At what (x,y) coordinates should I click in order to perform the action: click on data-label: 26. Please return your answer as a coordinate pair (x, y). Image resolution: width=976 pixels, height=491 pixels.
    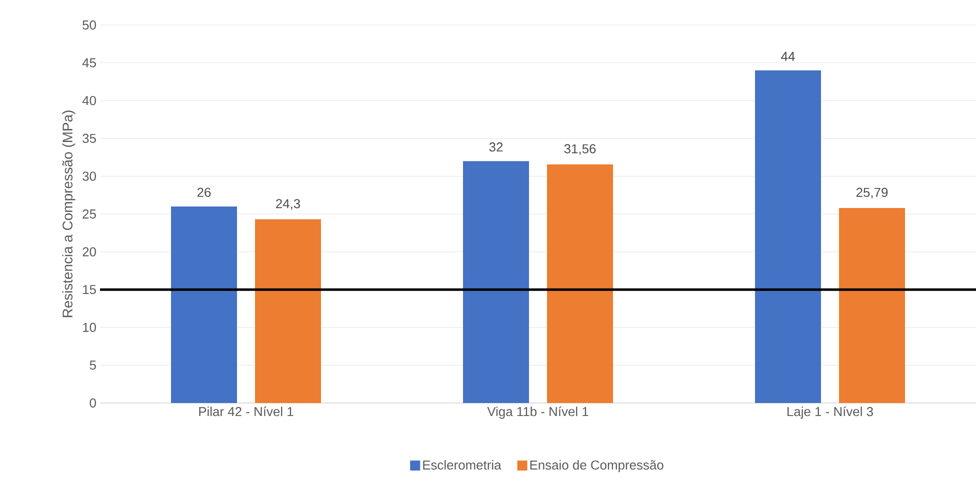
    Looking at the image, I should click on (204, 192).